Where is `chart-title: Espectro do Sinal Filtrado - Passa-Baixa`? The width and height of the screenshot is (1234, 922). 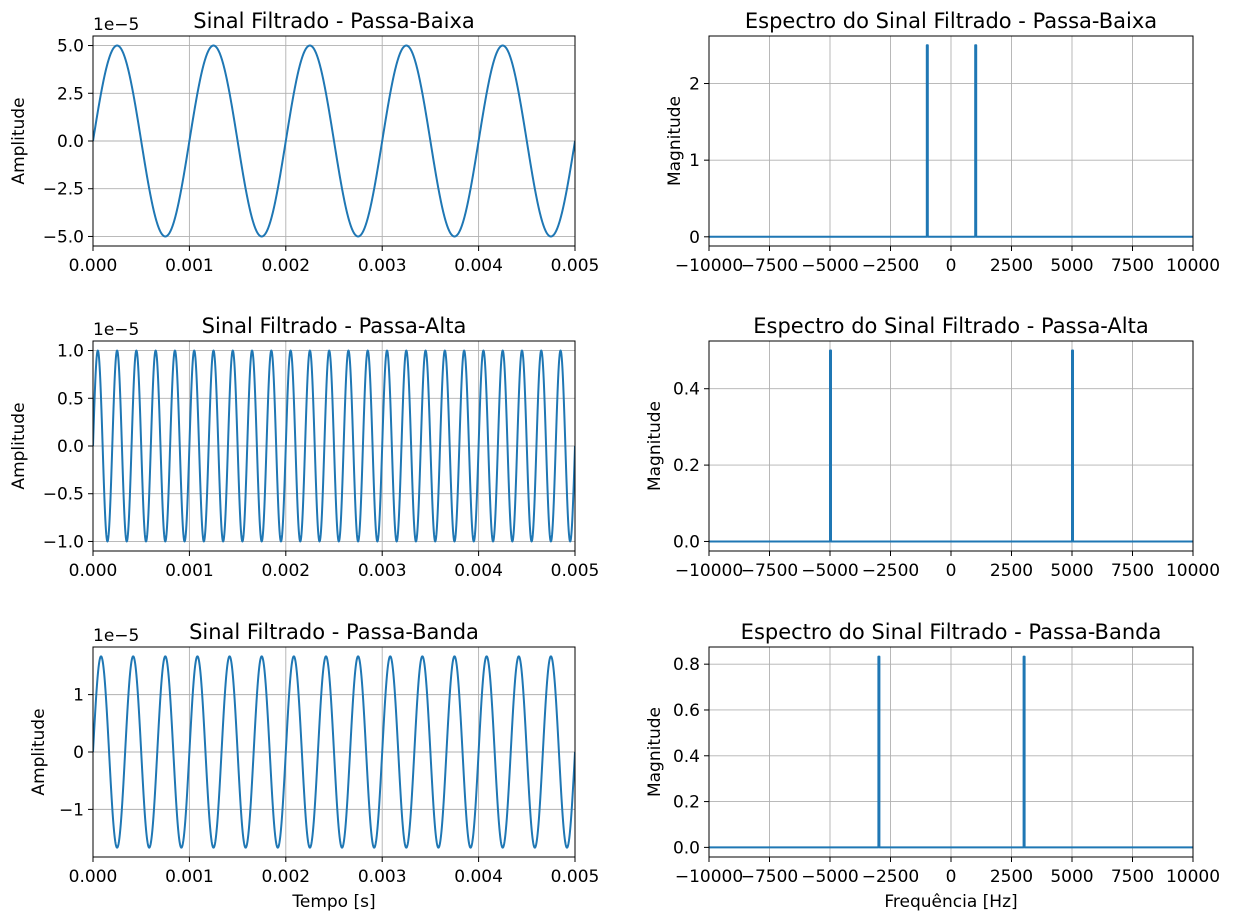
chart-title: Espectro do Sinal Filtrado - Passa-Baixa is located at coordinates (951, 21).